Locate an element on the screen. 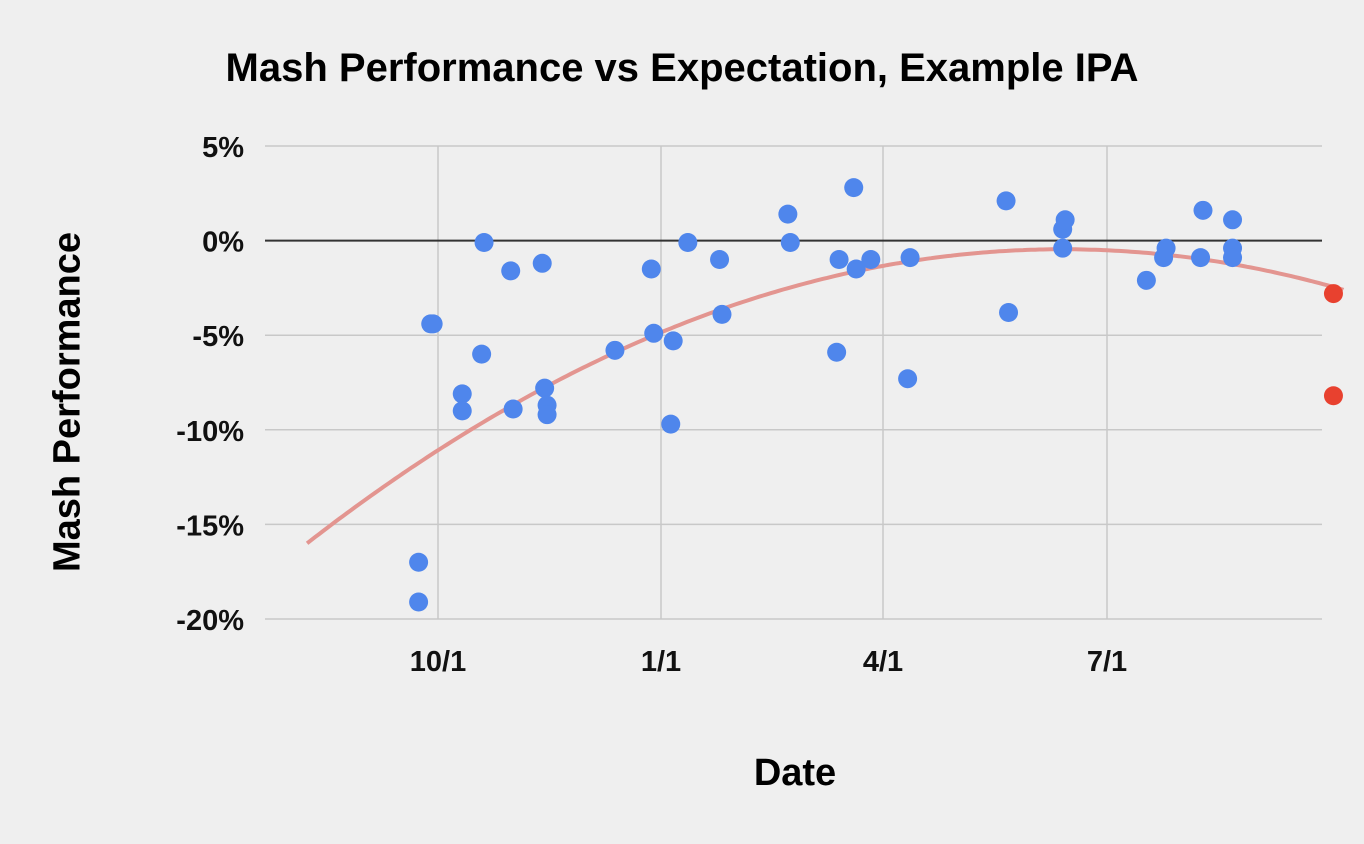  x-tick-label: 4/1 is located at coordinates (883, 662).